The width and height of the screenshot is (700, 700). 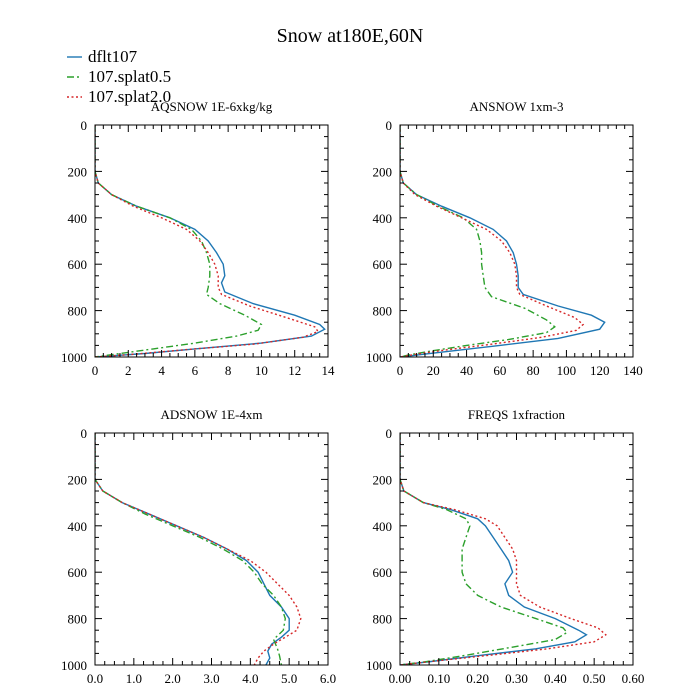 What do you see at coordinates (499, 370) in the screenshot?
I see `x-tick-label: 60` at bounding box center [499, 370].